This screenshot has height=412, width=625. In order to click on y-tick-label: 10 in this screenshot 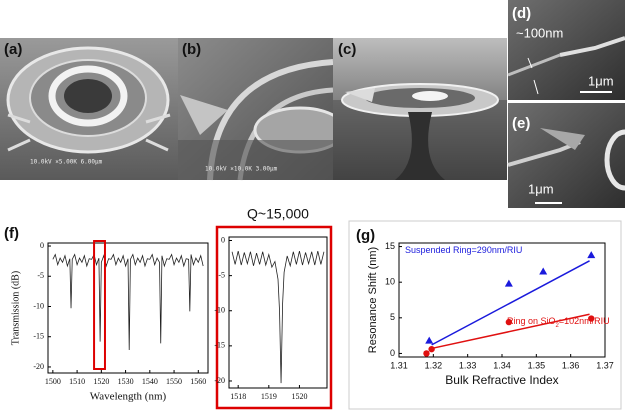, I will do `click(390, 282)`.